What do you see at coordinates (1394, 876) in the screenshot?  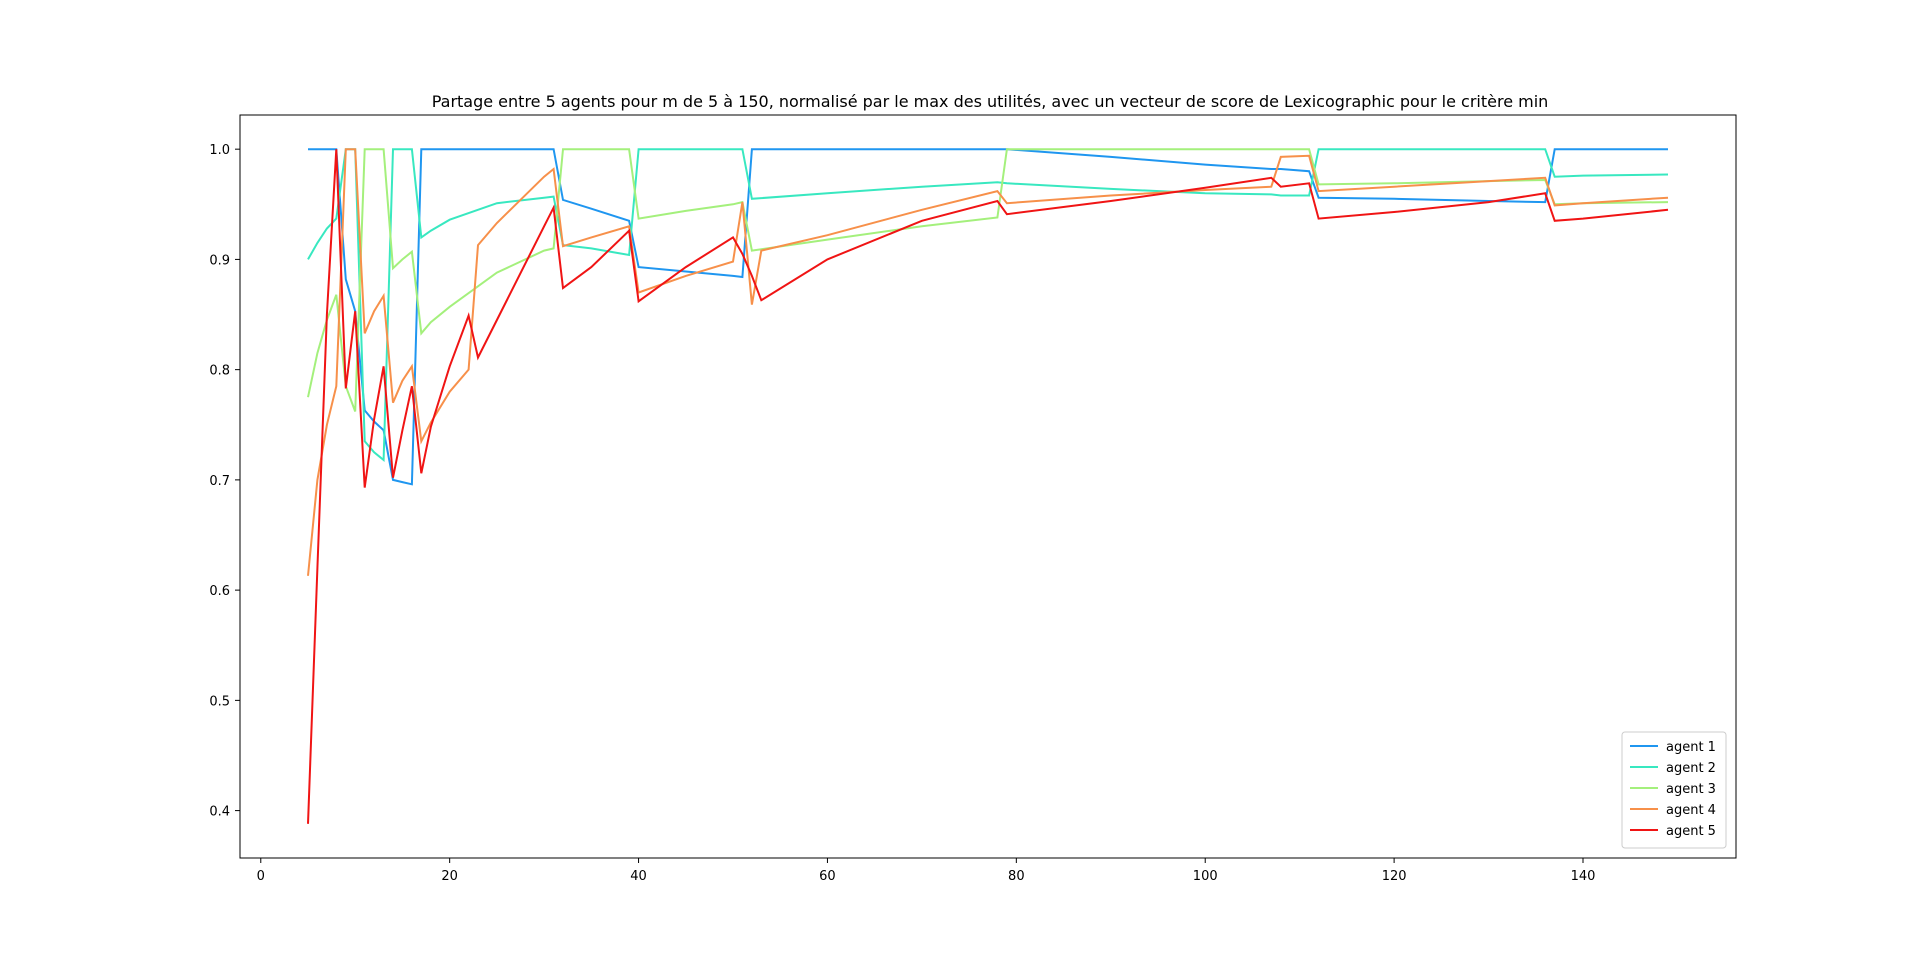 I see `x-tick-label: 120` at bounding box center [1394, 876].